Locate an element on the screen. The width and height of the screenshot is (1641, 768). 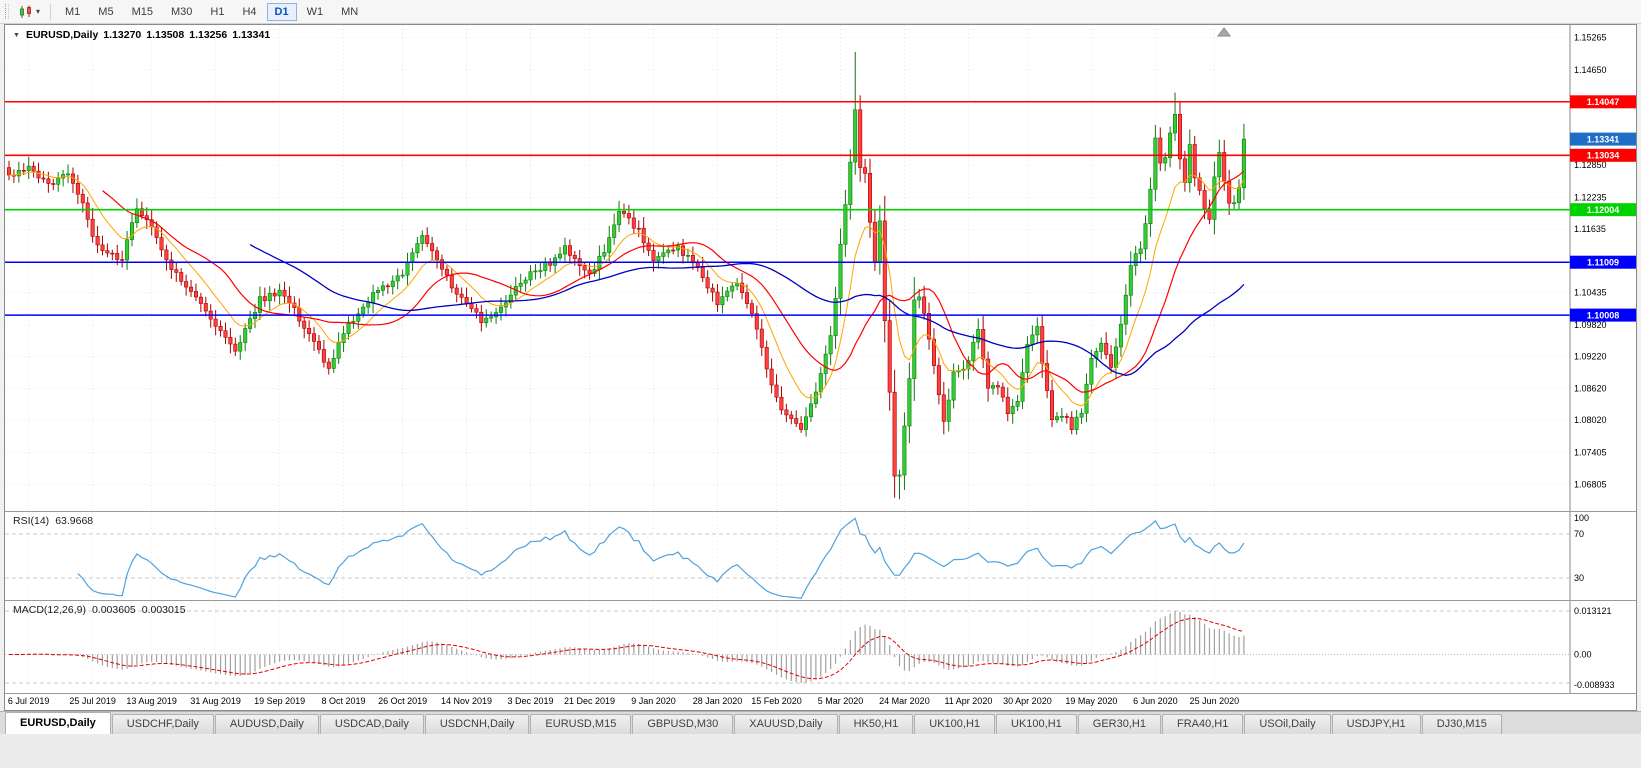
macd-main-value: 0.003605 is located at coordinates (113, 610).